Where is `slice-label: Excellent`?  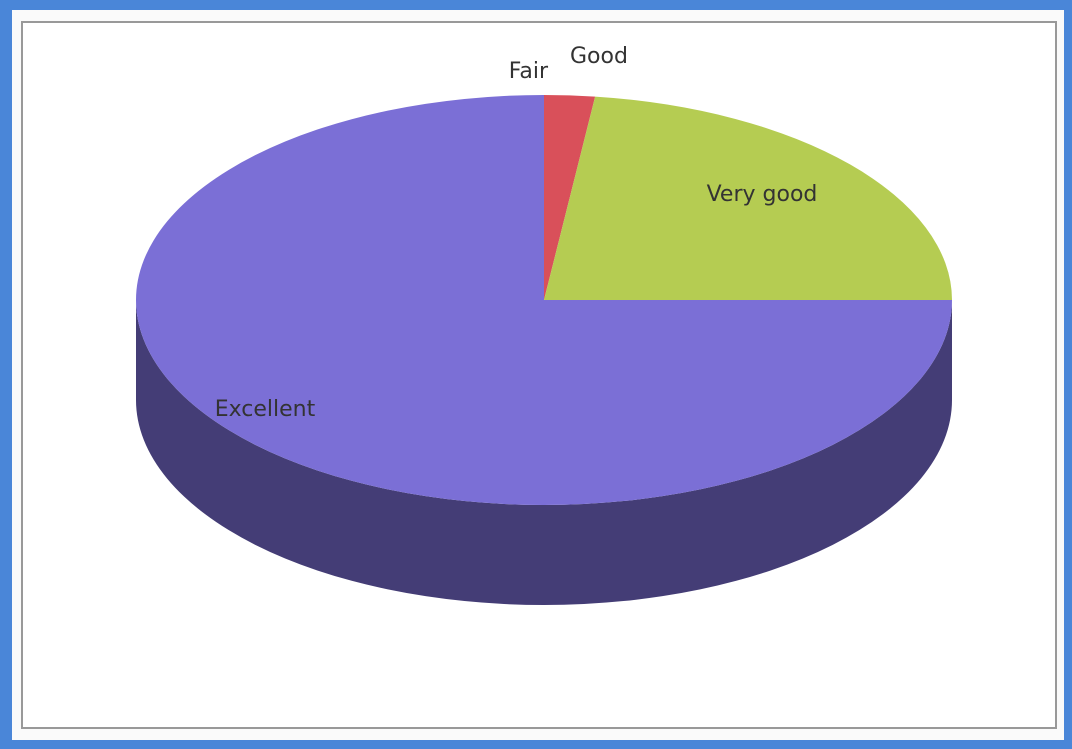 slice-label: Excellent is located at coordinates (265, 409).